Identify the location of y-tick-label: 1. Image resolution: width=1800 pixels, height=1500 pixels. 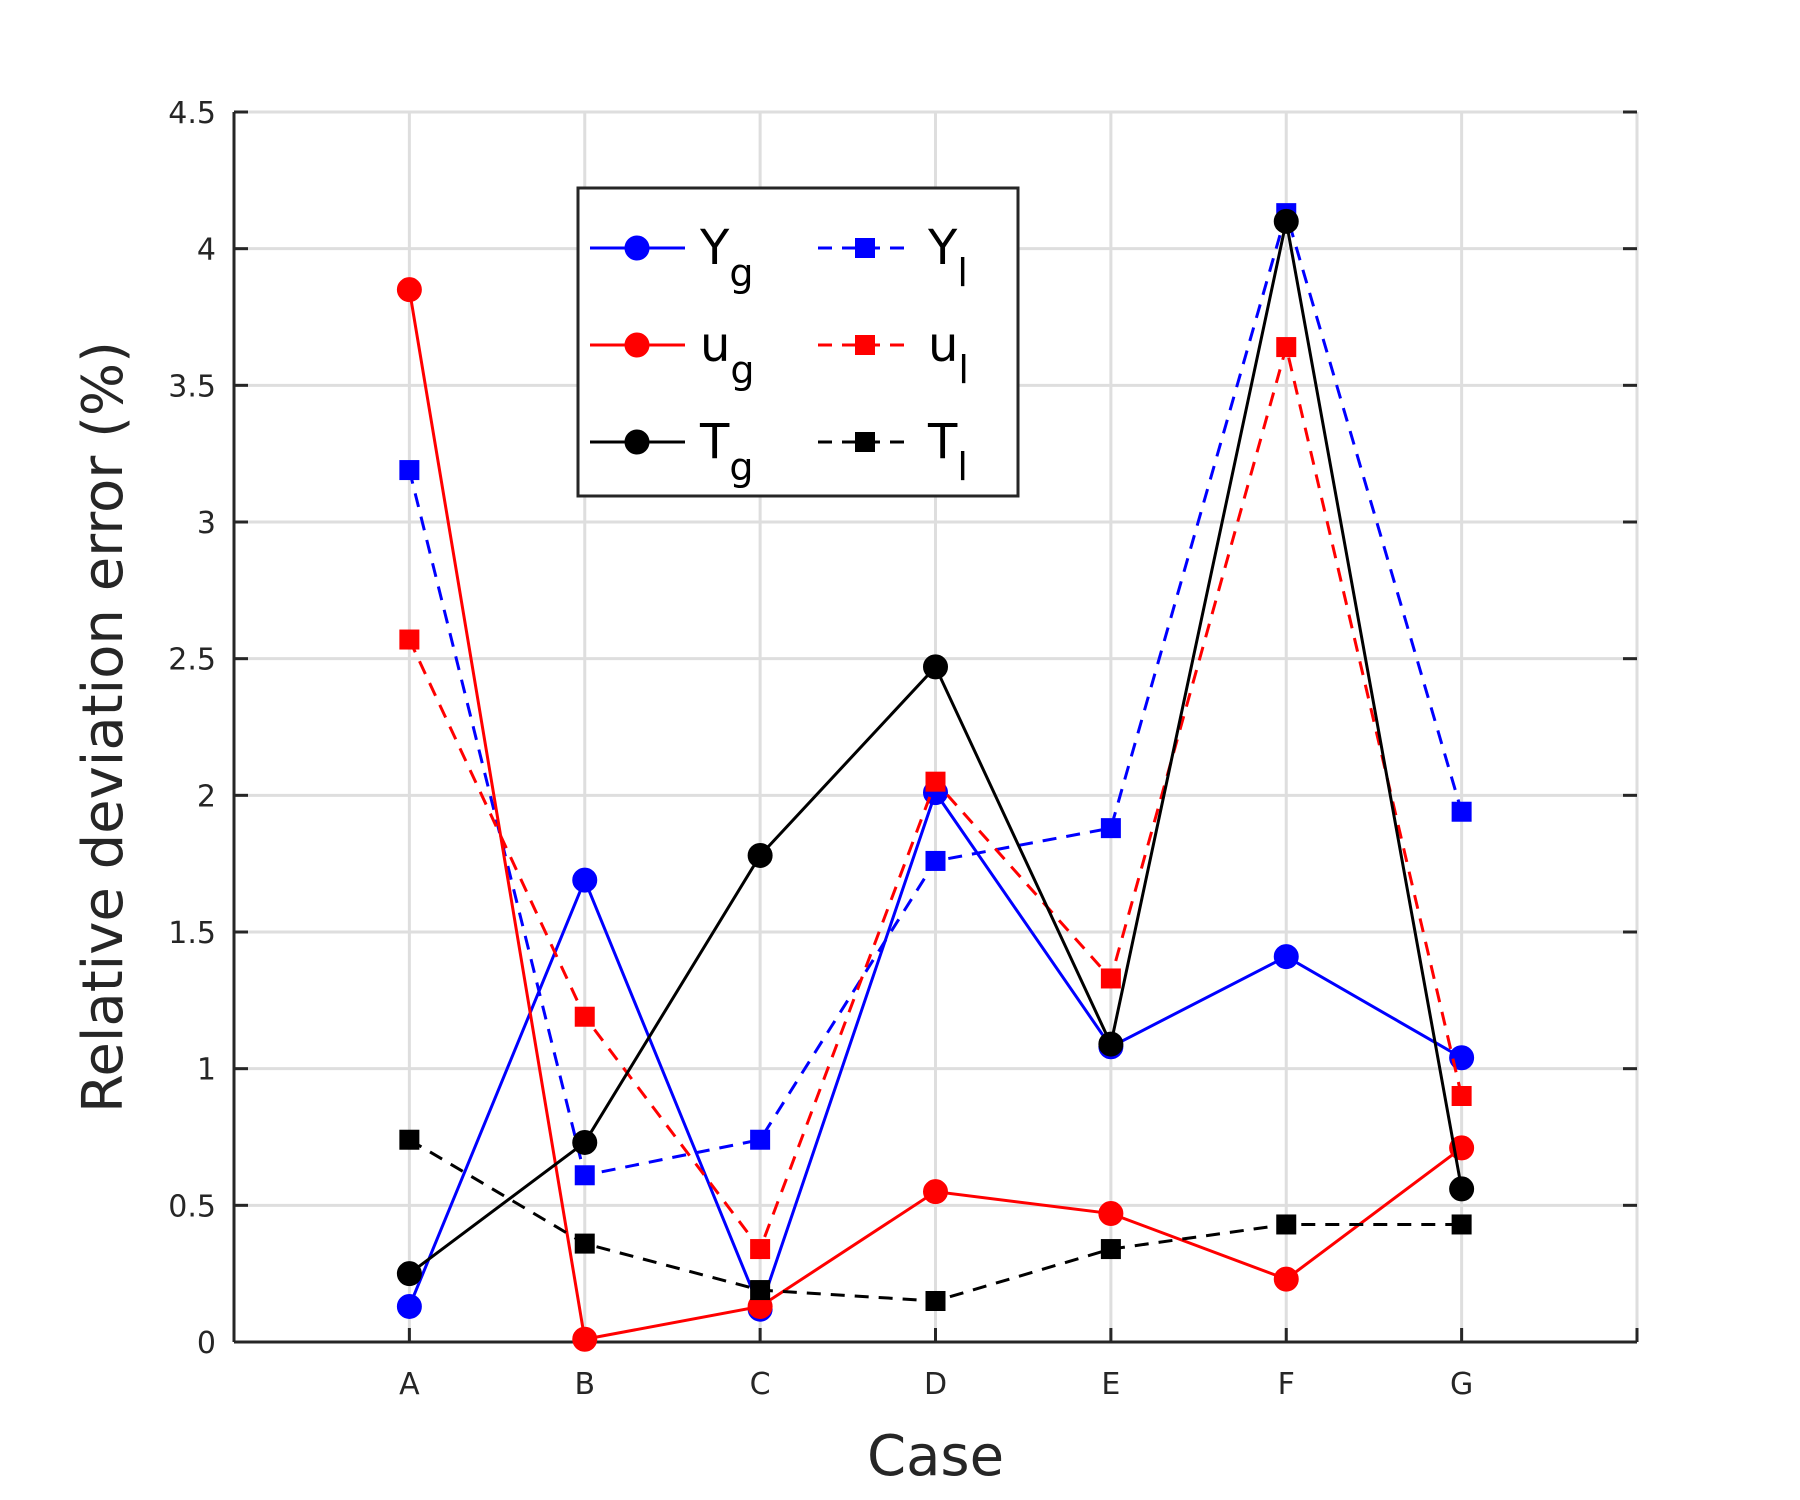
(206, 1070).